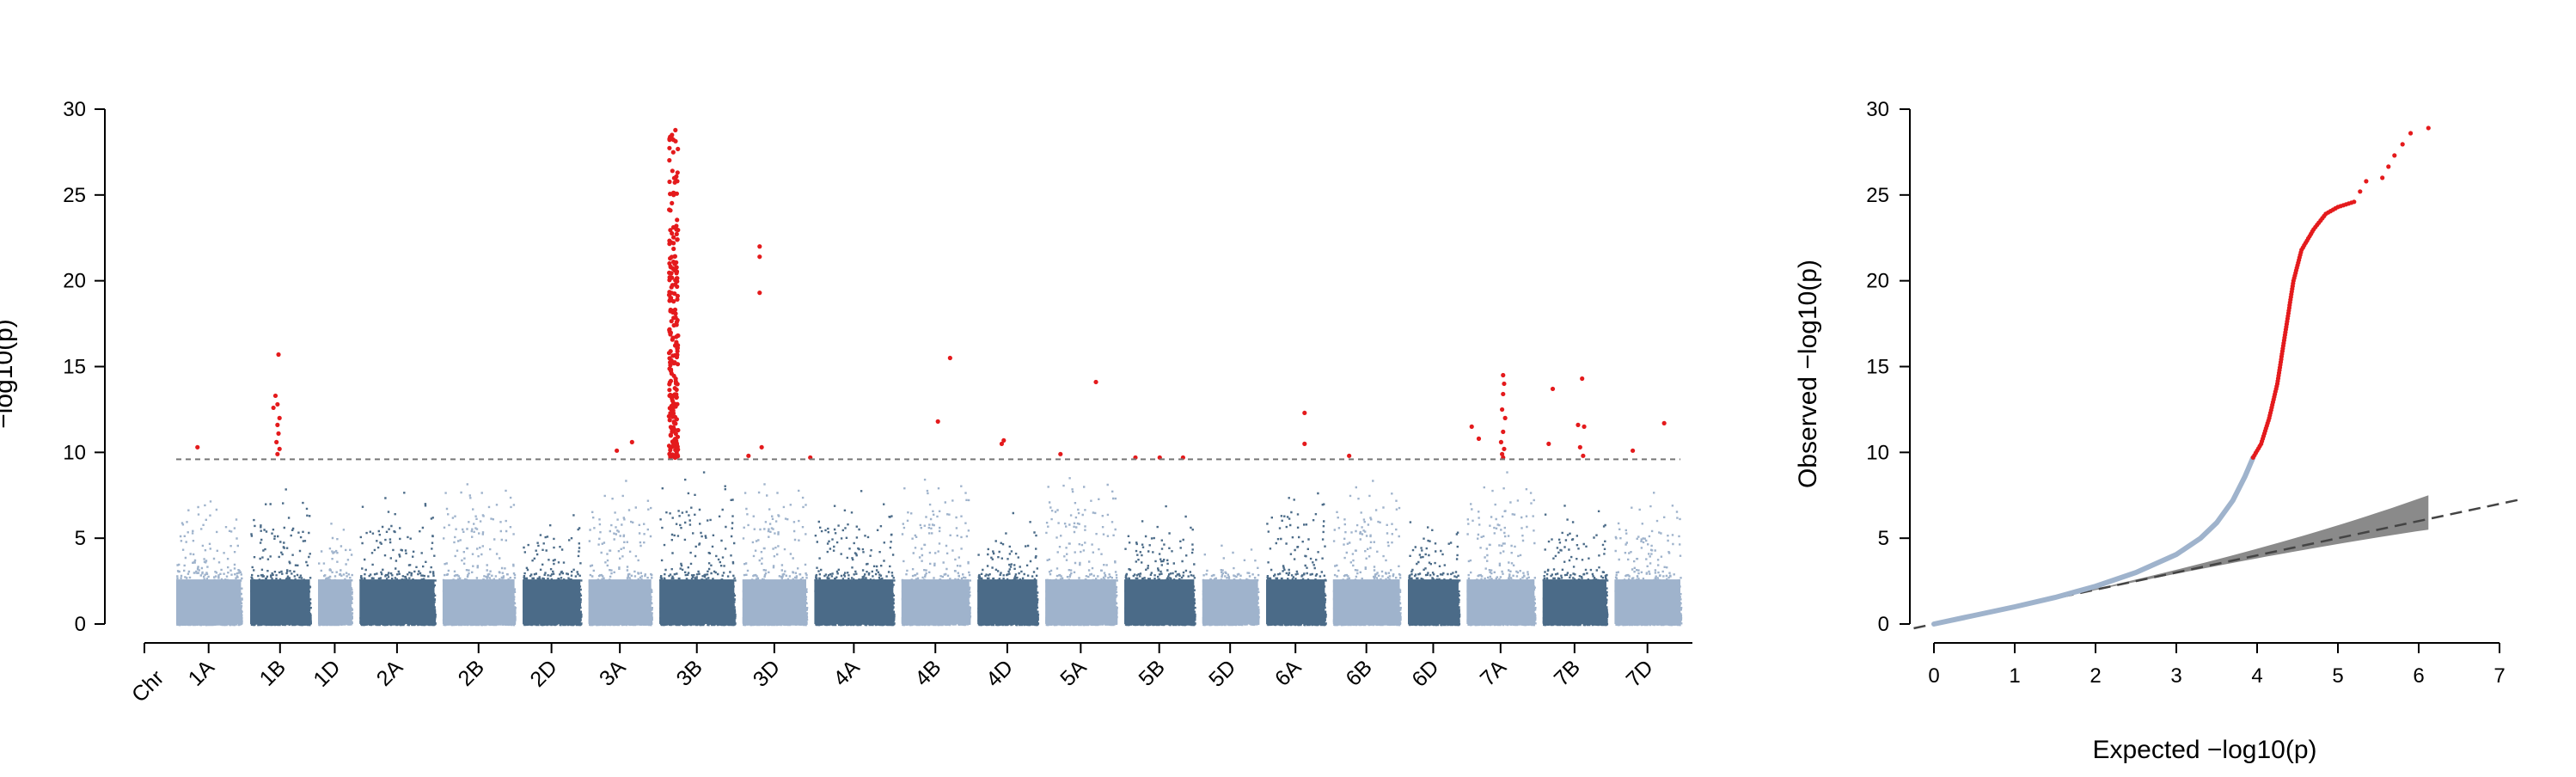 Image resolution: width=2576 pixels, height=777 pixels. I want to click on chromosome-base-3B, so click(697, 602).